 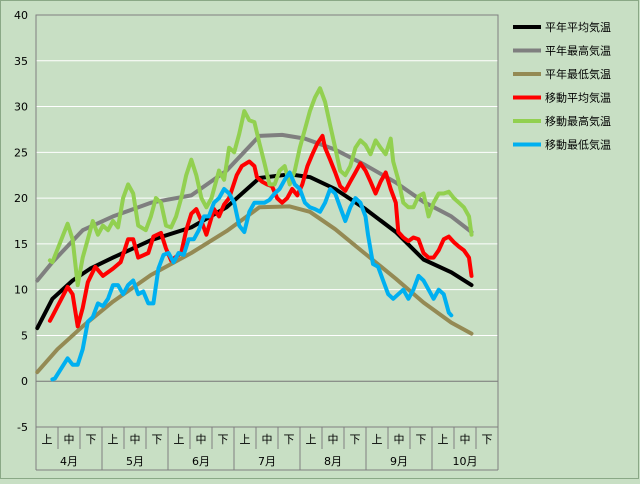 What do you see at coordinates (399, 461) in the screenshot?
I see `x-month-label: 9月` at bounding box center [399, 461].